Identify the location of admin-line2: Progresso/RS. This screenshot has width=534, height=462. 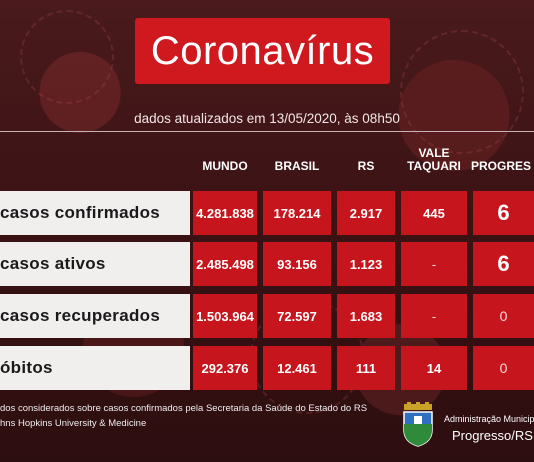
(492, 435).